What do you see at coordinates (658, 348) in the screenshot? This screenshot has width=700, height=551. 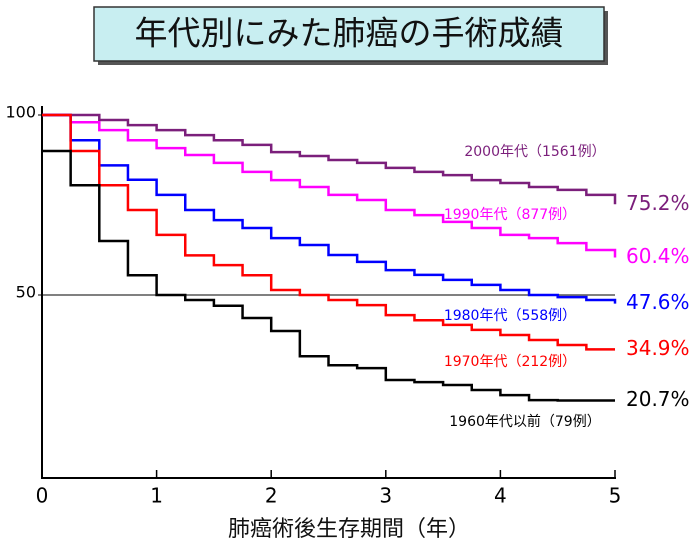 I see `end-value-label: 34.9%` at bounding box center [658, 348].